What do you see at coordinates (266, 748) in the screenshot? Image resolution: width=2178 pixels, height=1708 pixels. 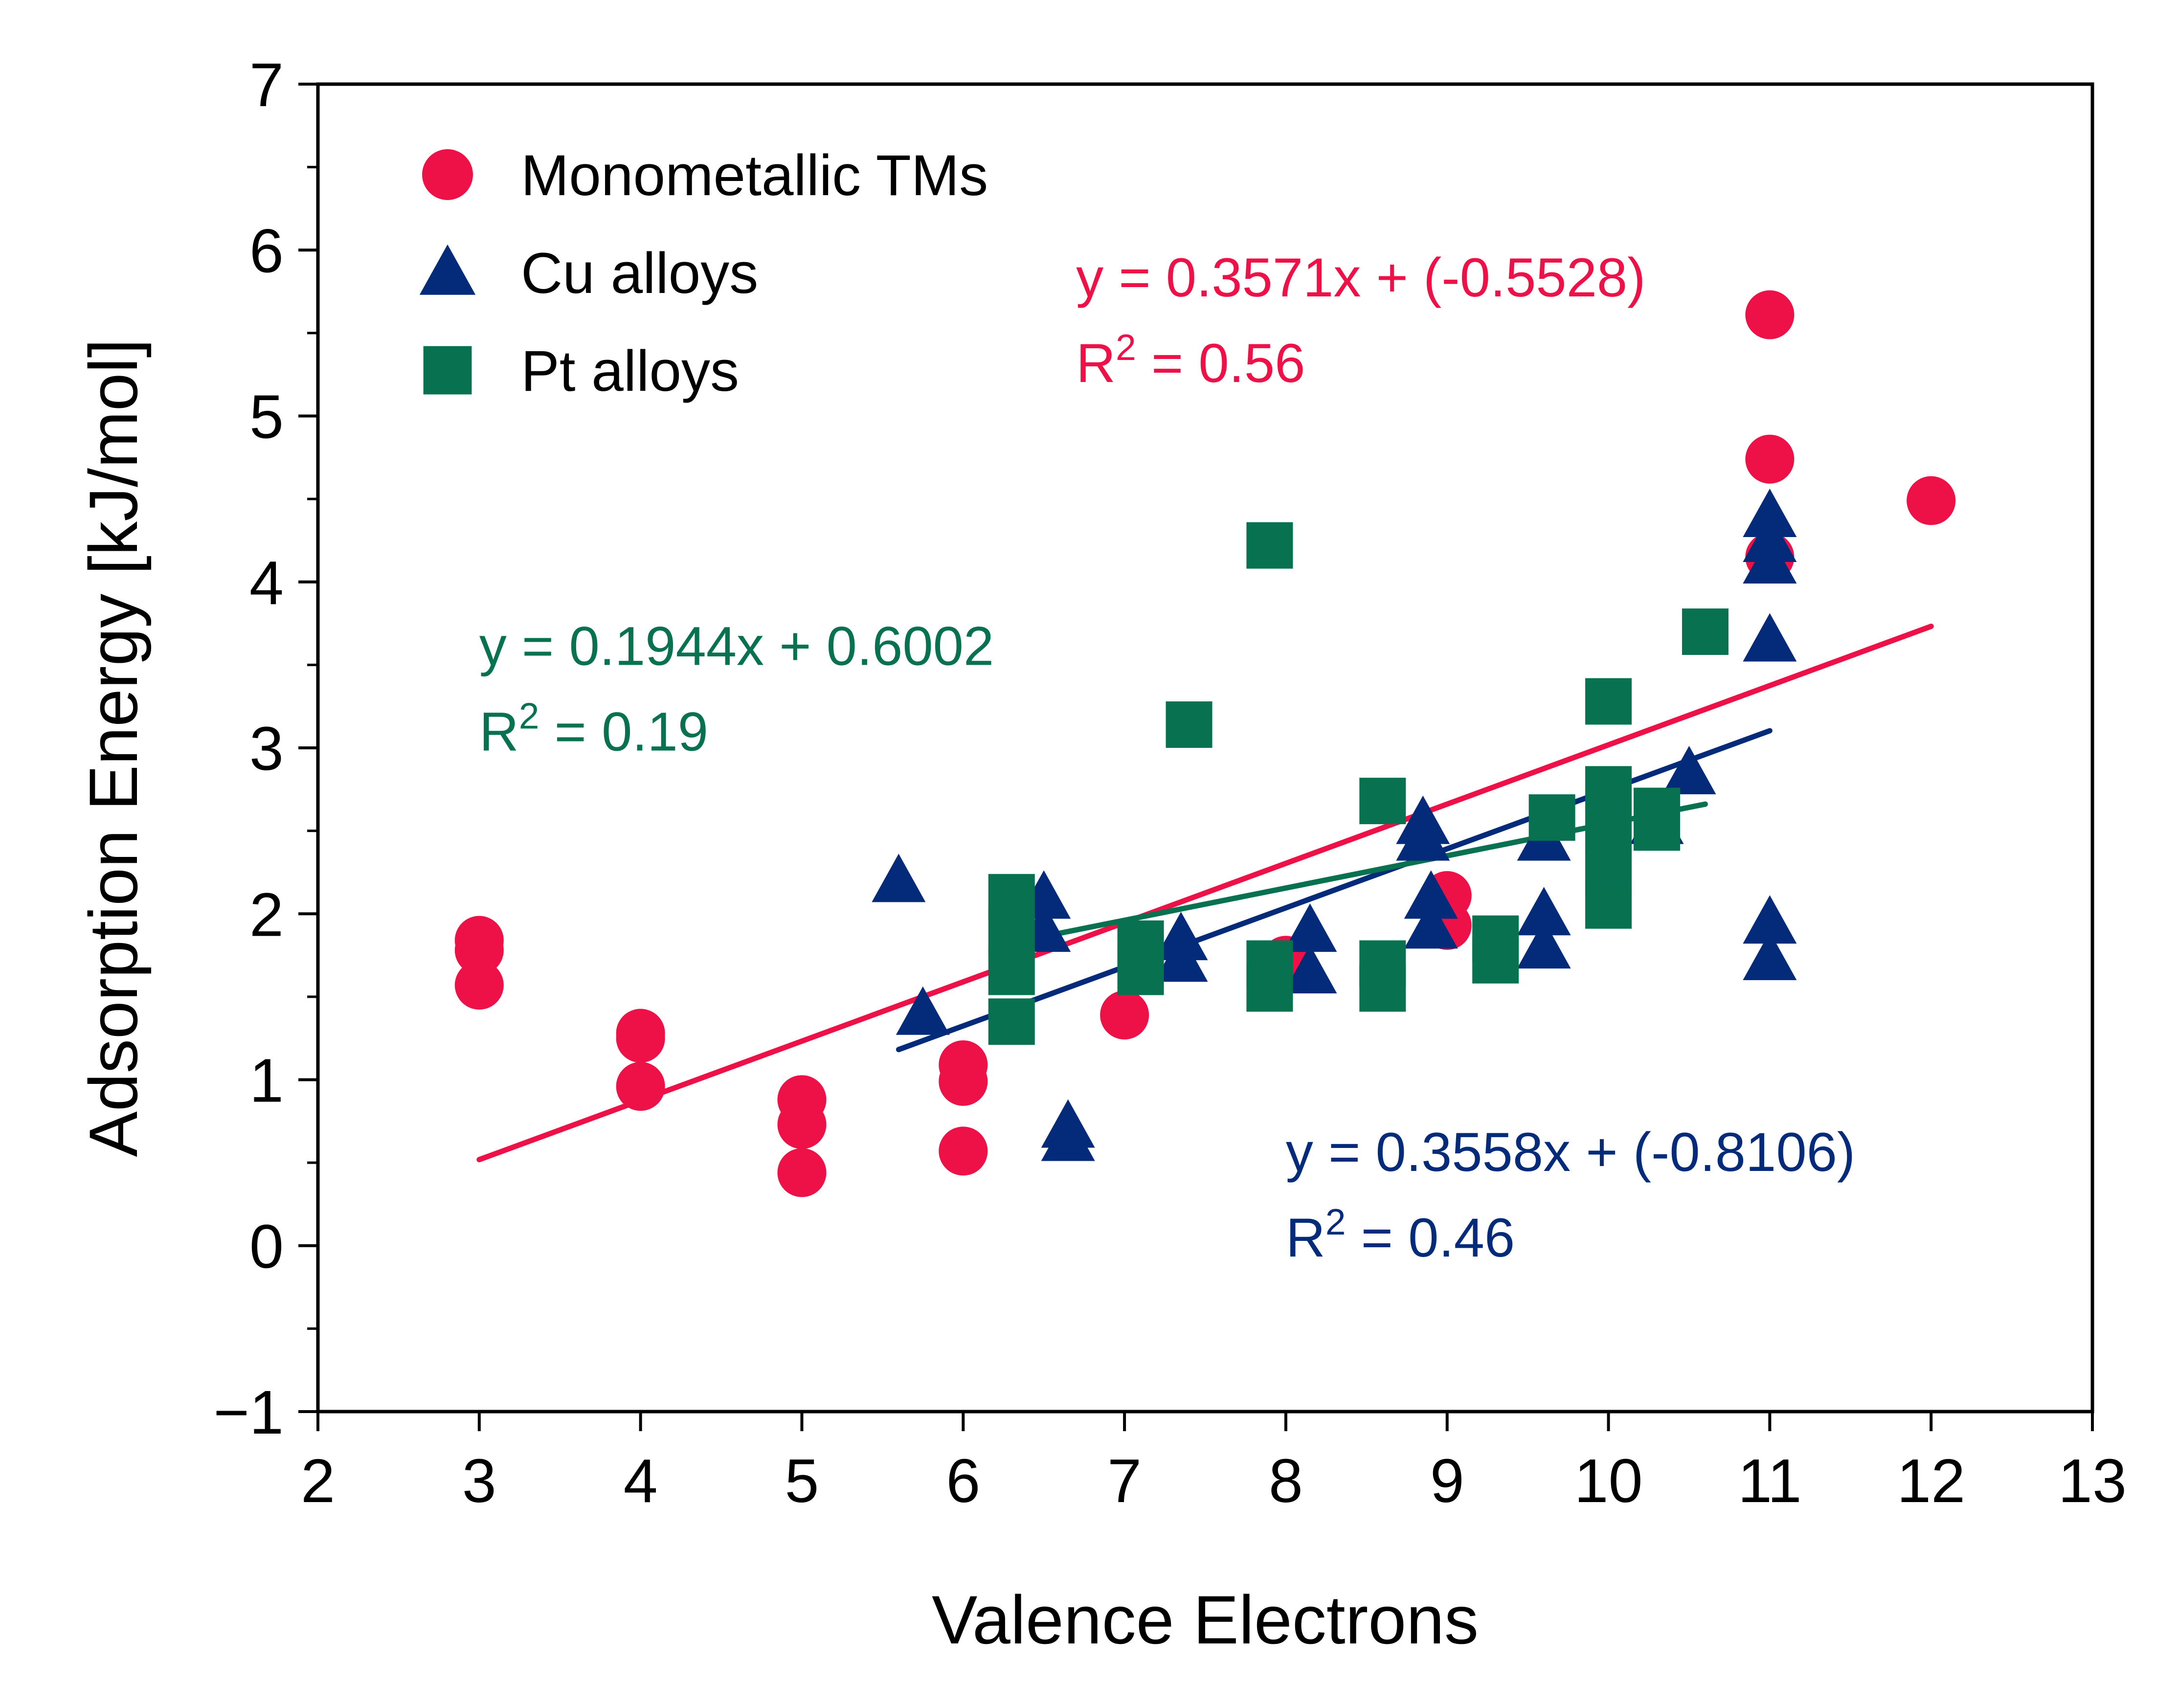 I see `y-tick-label: 3` at bounding box center [266, 748].